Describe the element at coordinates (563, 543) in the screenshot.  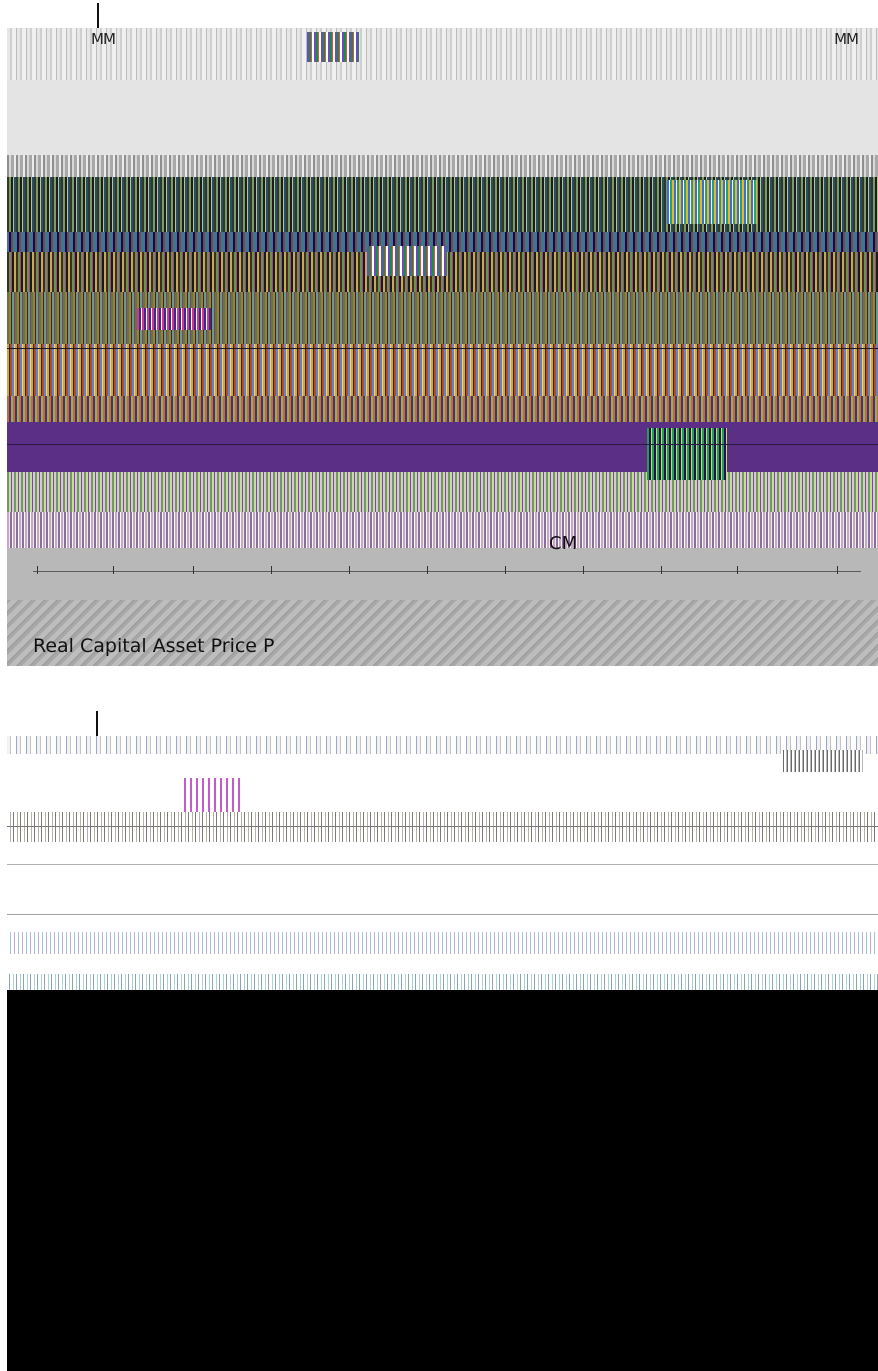
I see `unit-label-center: CM` at that location.